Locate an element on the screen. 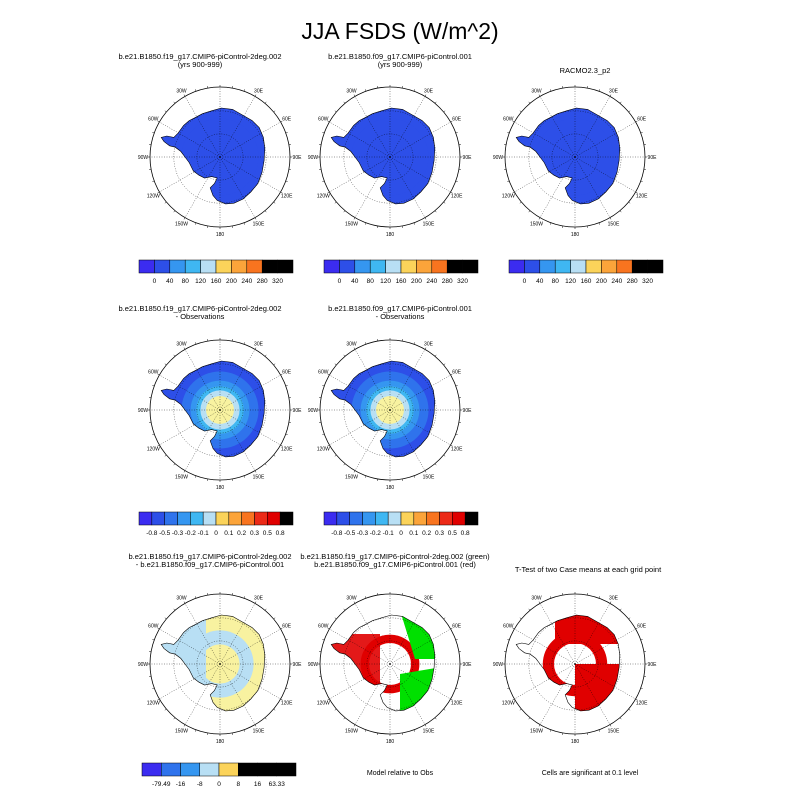 The image size is (800, 800). colorbar-r3c1: -79.49 -16 -8 0 8 16 63.33 is located at coordinates (219, 775).